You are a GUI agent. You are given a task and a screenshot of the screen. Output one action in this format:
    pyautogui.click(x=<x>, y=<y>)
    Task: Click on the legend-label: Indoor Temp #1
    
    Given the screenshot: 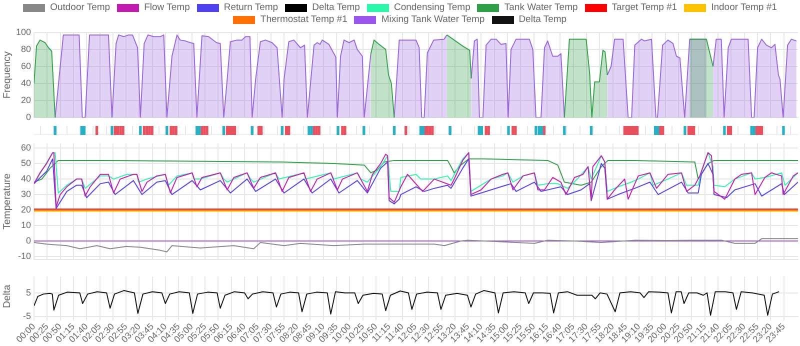 What is the action you would take?
    pyautogui.click(x=744, y=7)
    